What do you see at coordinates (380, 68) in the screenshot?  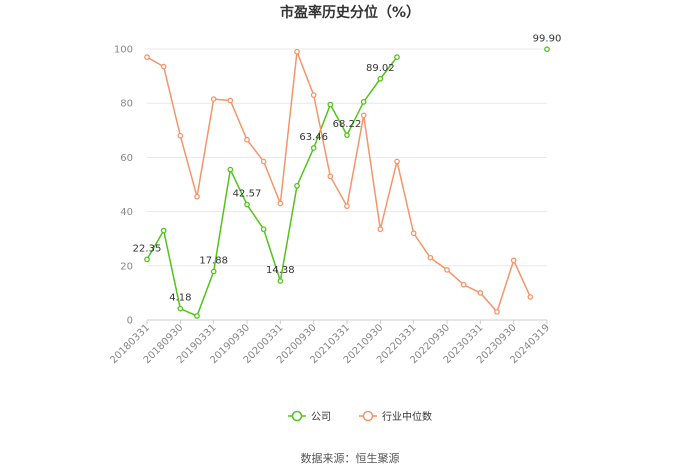 I see `data-label: 89.02` at bounding box center [380, 68].